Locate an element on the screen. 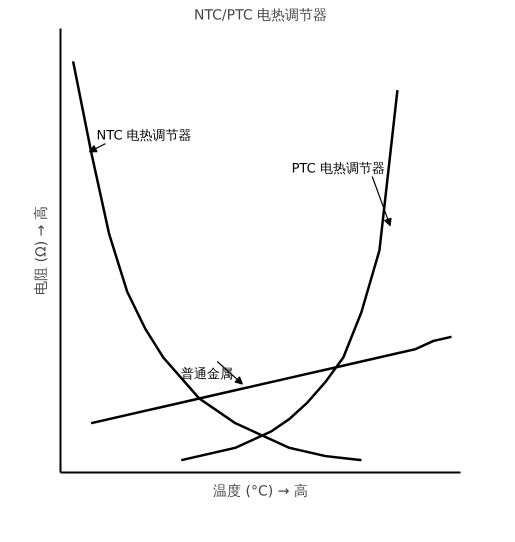 This screenshot has width=515, height=542. series-label: PTC 电热调节器 is located at coordinates (338, 169).